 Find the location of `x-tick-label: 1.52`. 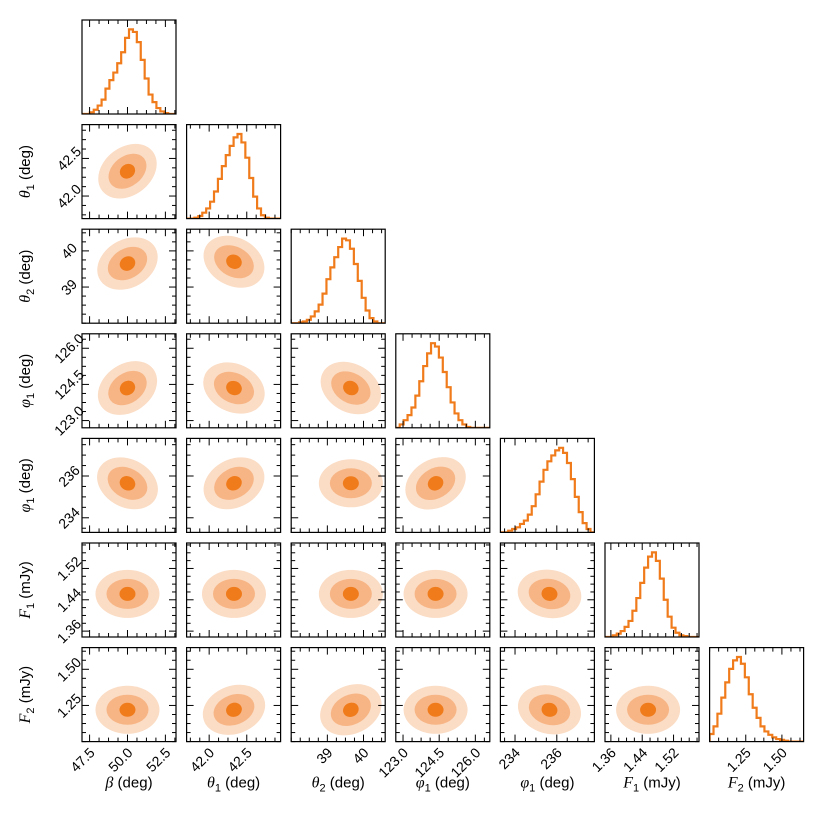

x-tick-label: 1.52 is located at coordinates (666, 759).